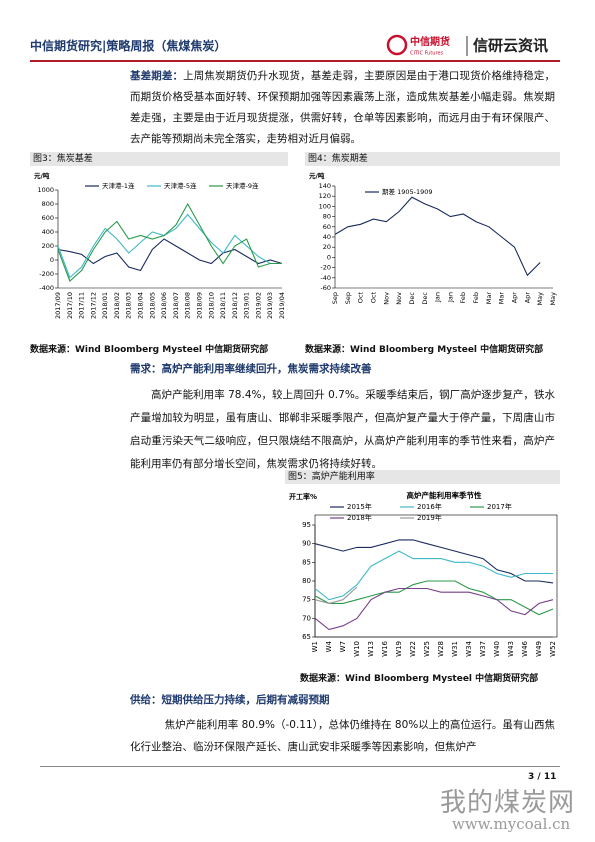 The height and width of the screenshot is (842, 595). I want to click on y-tick-label: 75, so click(306, 600).